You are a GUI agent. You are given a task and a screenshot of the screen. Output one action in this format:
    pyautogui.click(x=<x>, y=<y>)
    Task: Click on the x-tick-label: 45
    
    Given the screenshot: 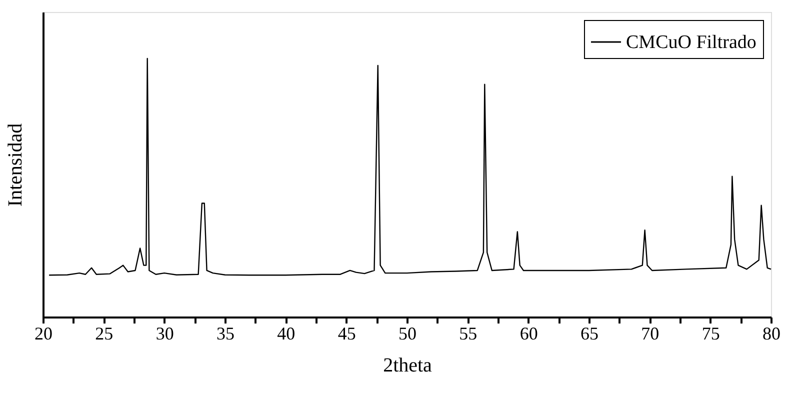 What is the action you would take?
    pyautogui.click(x=347, y=334)
    